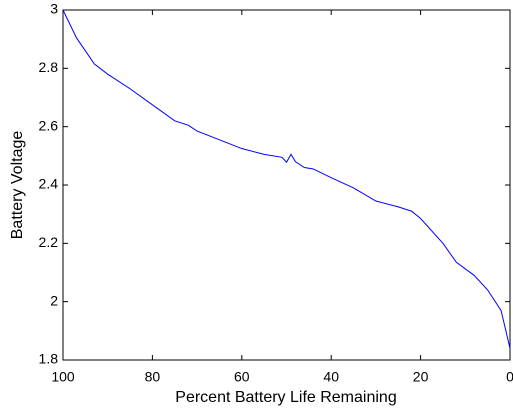 This screenshot has width=513, height=413. What do you see at coordinates (509, 377) in the screenshot?
I see `x-tick-label: 0` at bounding box center [509, 377].